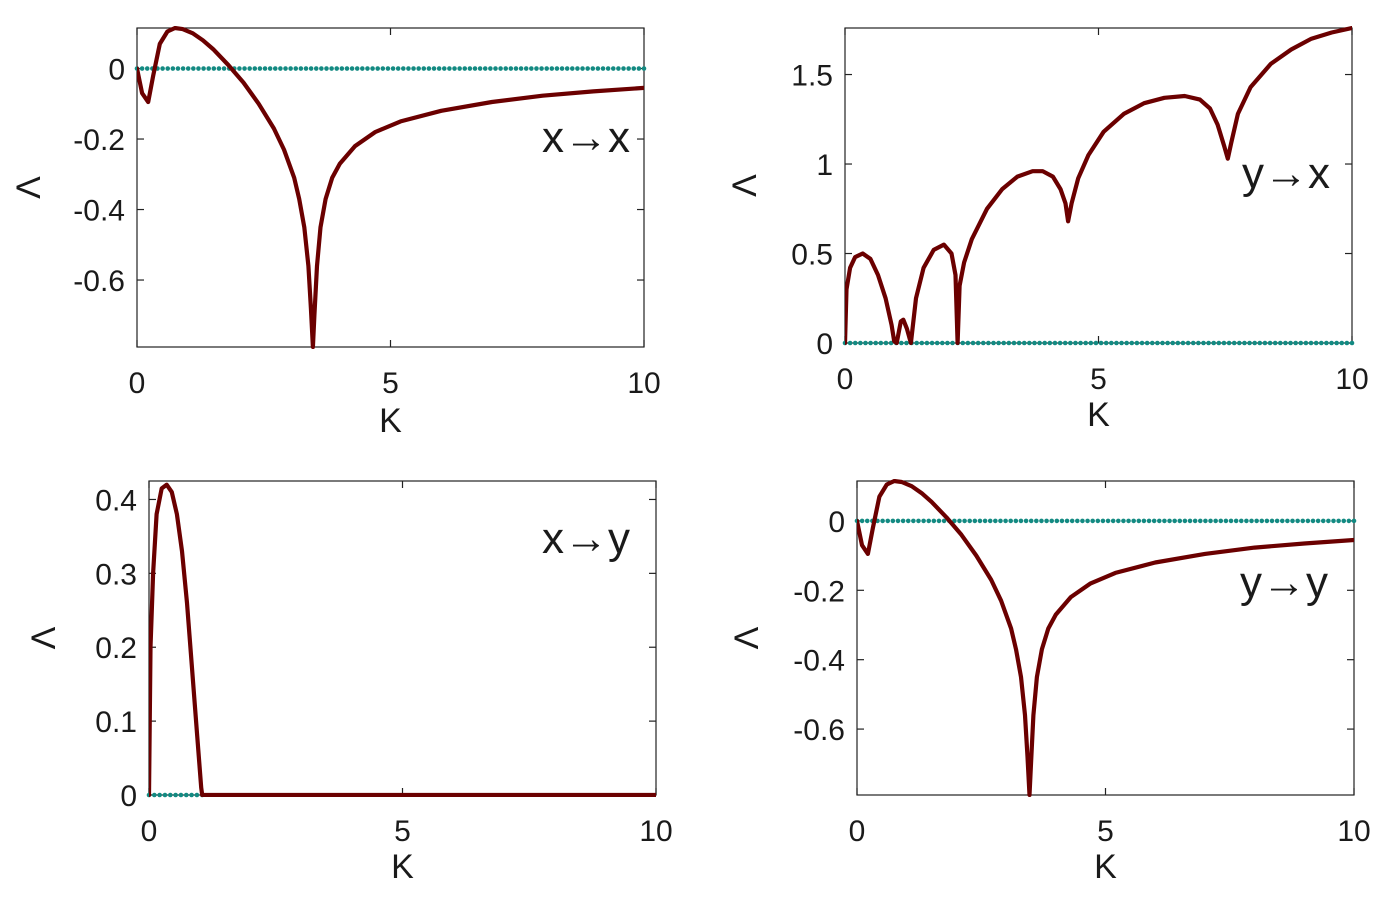 Image resolution: width=1395 pixels, height=917 pixels. I want to click on x-tick-label: 10, so click(1351, 379).